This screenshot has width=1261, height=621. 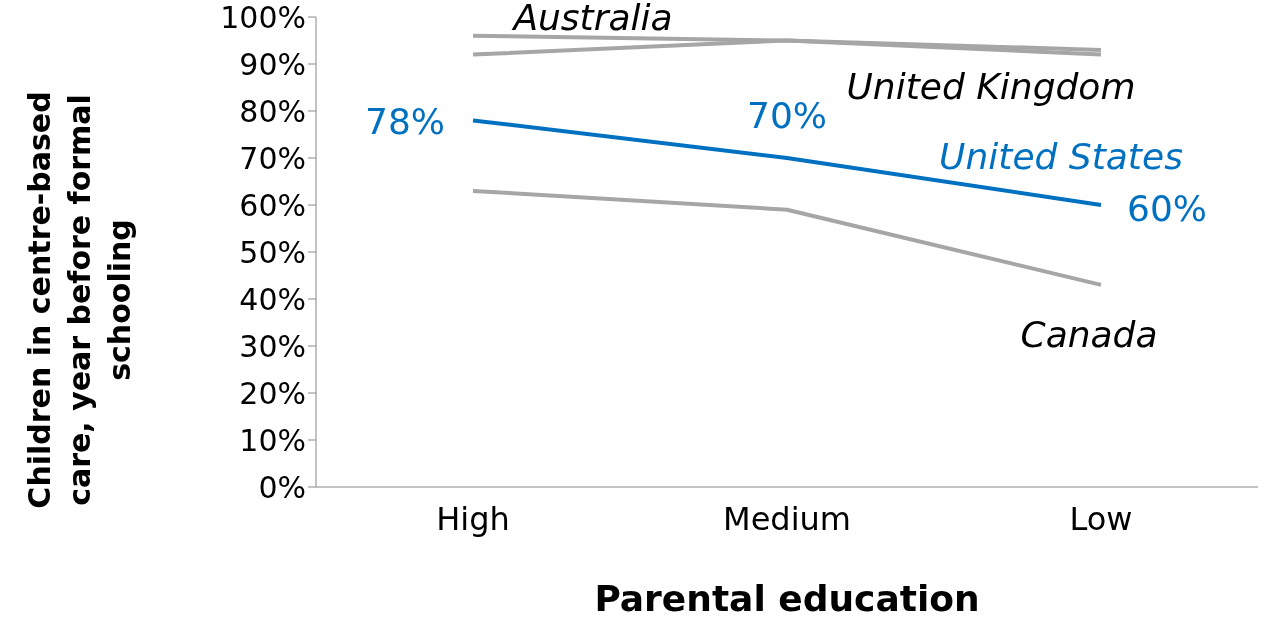 I want to click on y-tick-label: 20%, so click(x=272, y=393).